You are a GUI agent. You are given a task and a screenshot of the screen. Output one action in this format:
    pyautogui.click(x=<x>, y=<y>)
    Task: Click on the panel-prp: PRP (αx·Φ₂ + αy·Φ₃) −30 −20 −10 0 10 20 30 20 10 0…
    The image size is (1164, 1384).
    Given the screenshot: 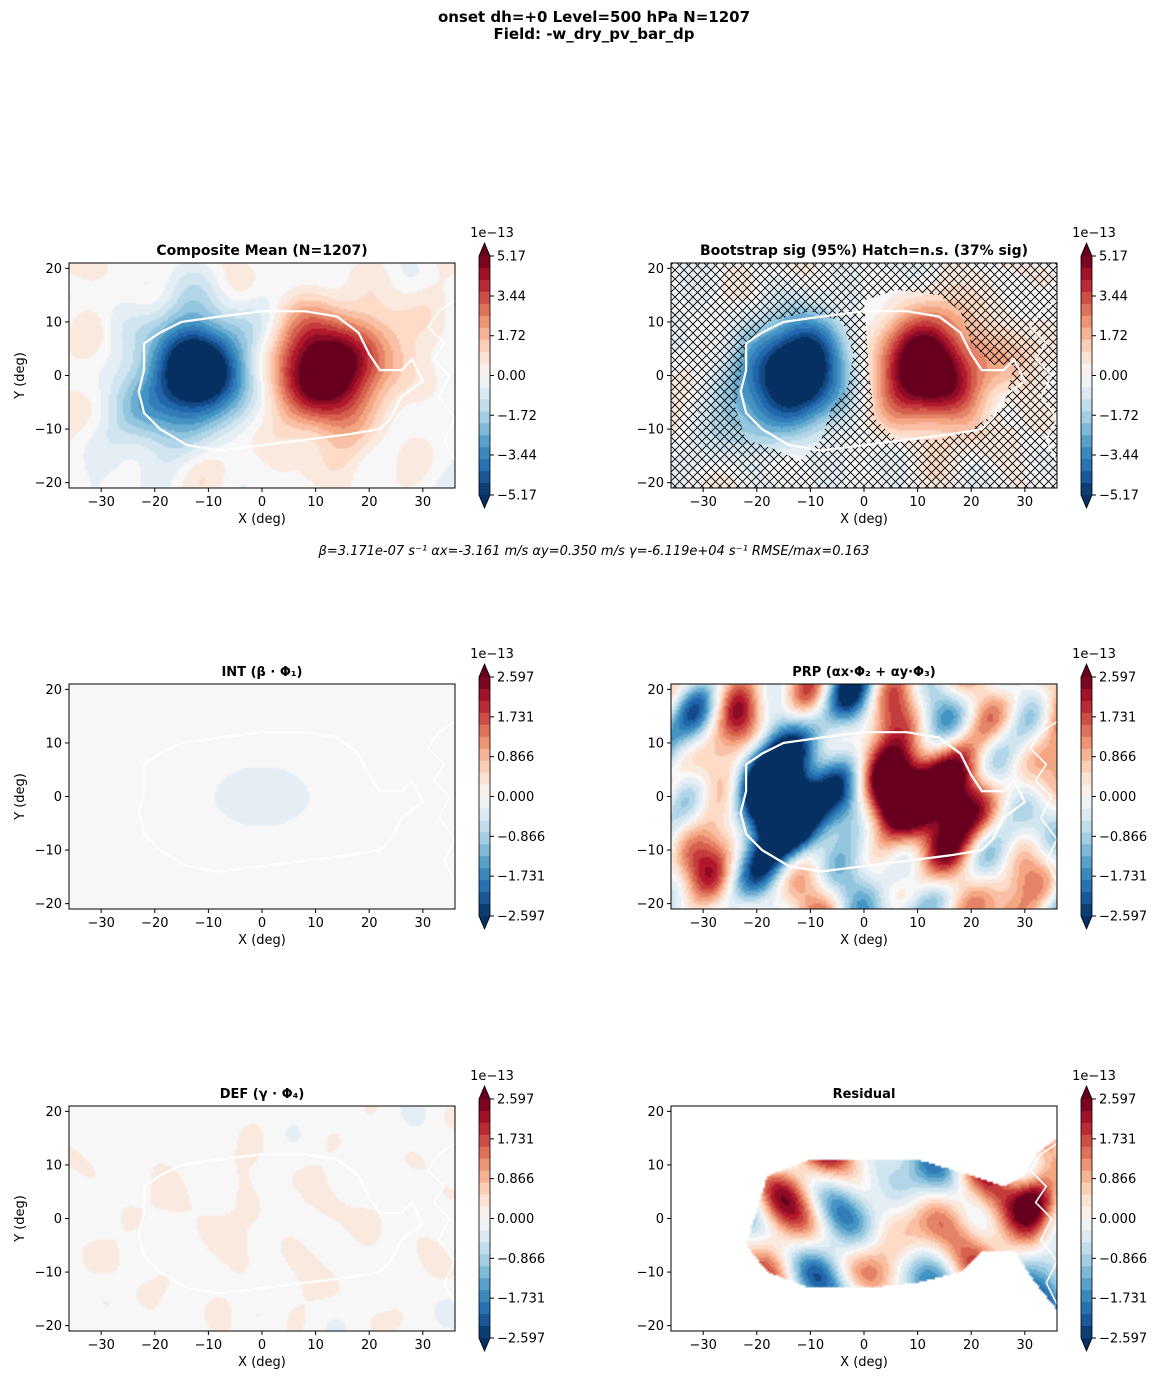 What is the action you would take?
    pyautogui.click(x=892, y=797)
    